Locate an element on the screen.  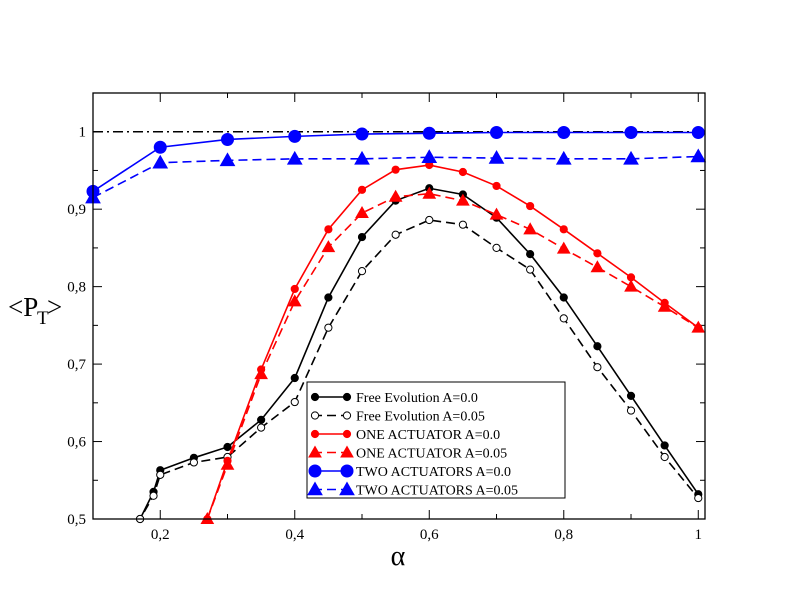
legend-box is located at coordinates (436, 440).